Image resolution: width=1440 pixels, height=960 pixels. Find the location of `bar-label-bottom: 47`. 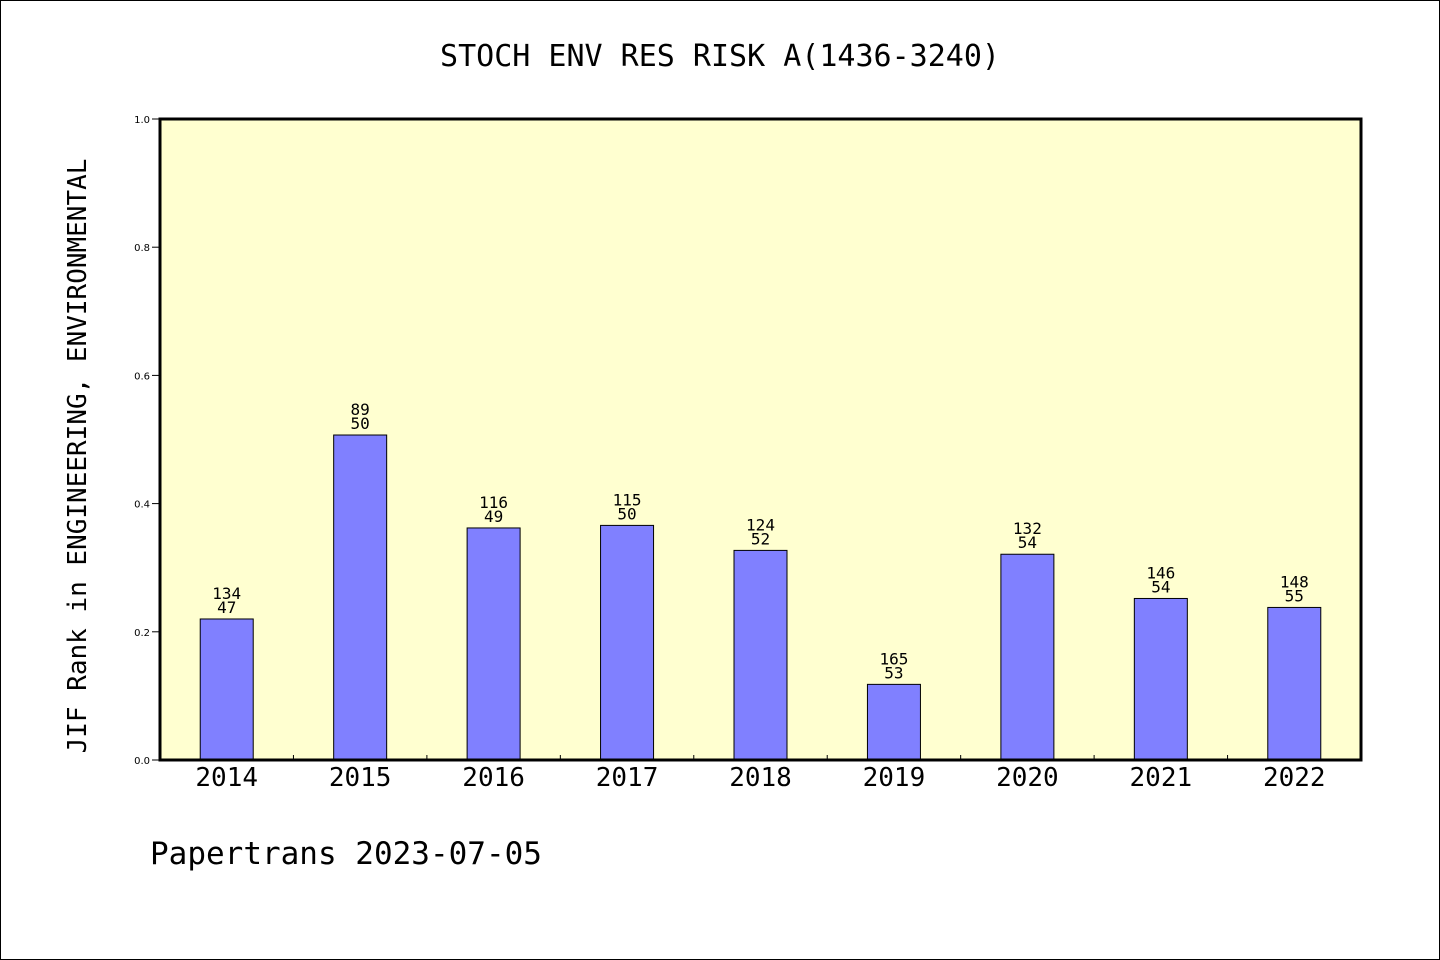

bar-label-bottom: 47 is located at coordinates (226, 607).